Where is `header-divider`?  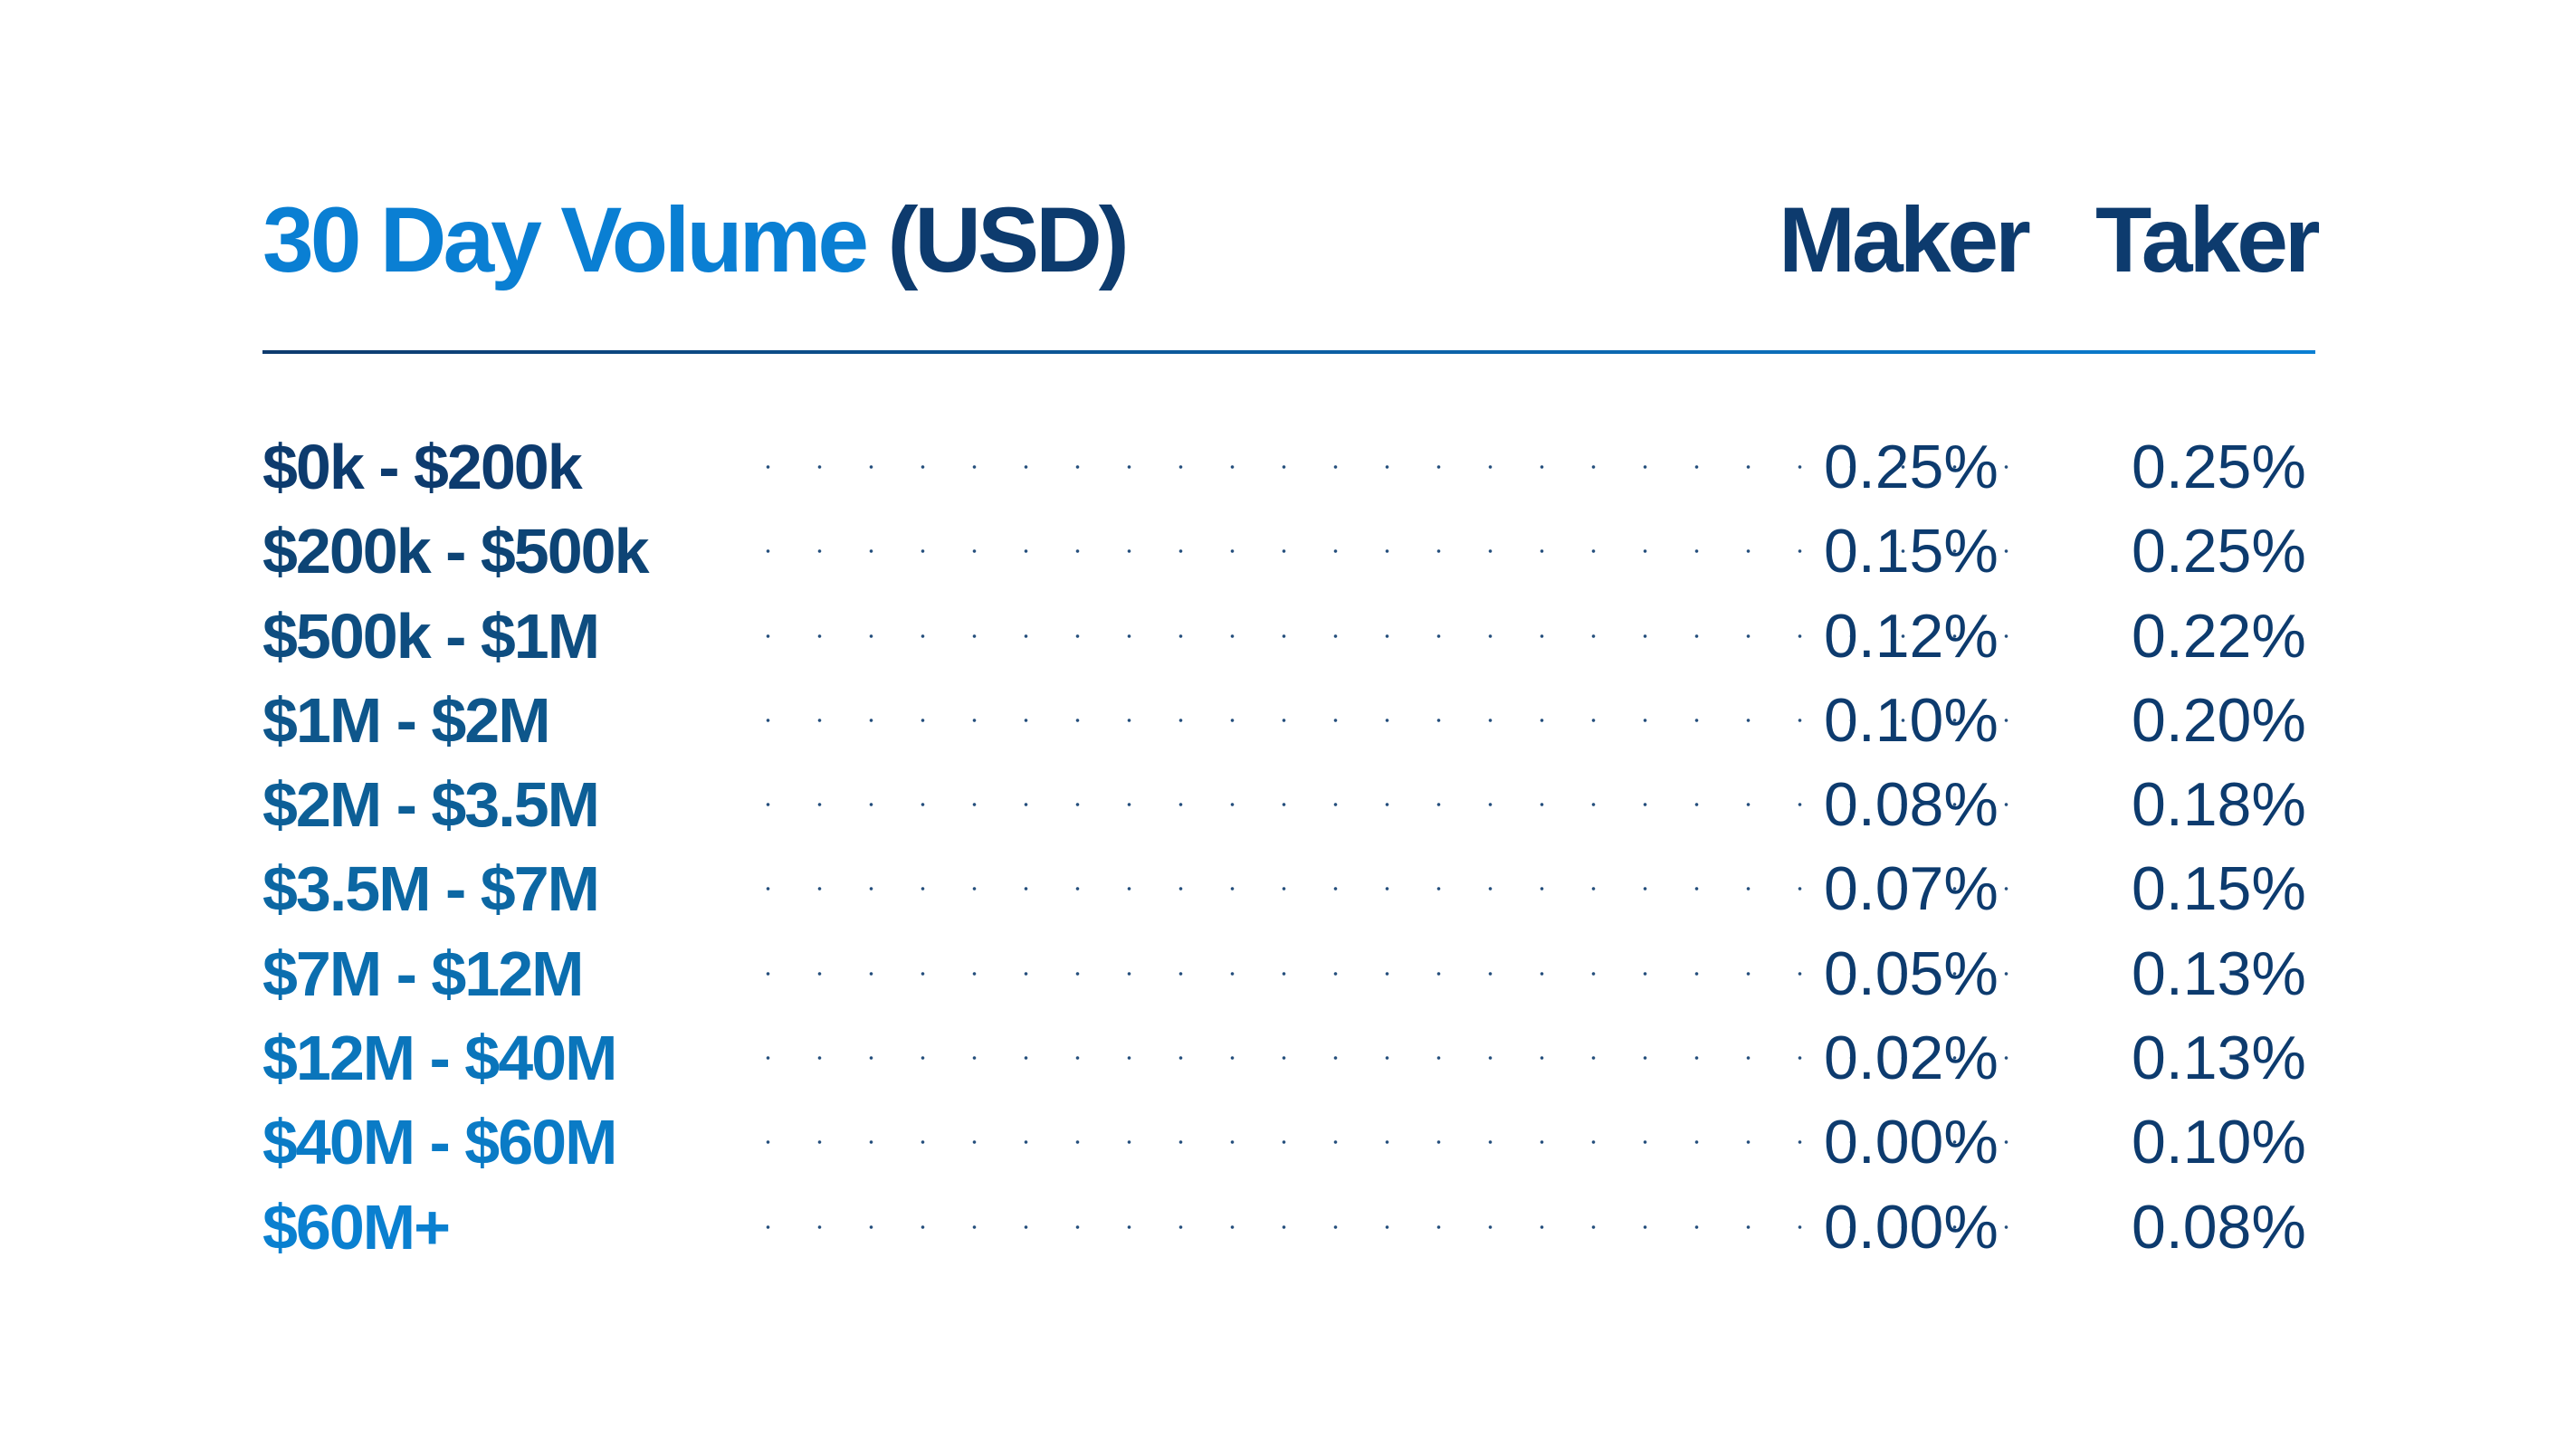 header-divider is located at coordinates (1288, 352).